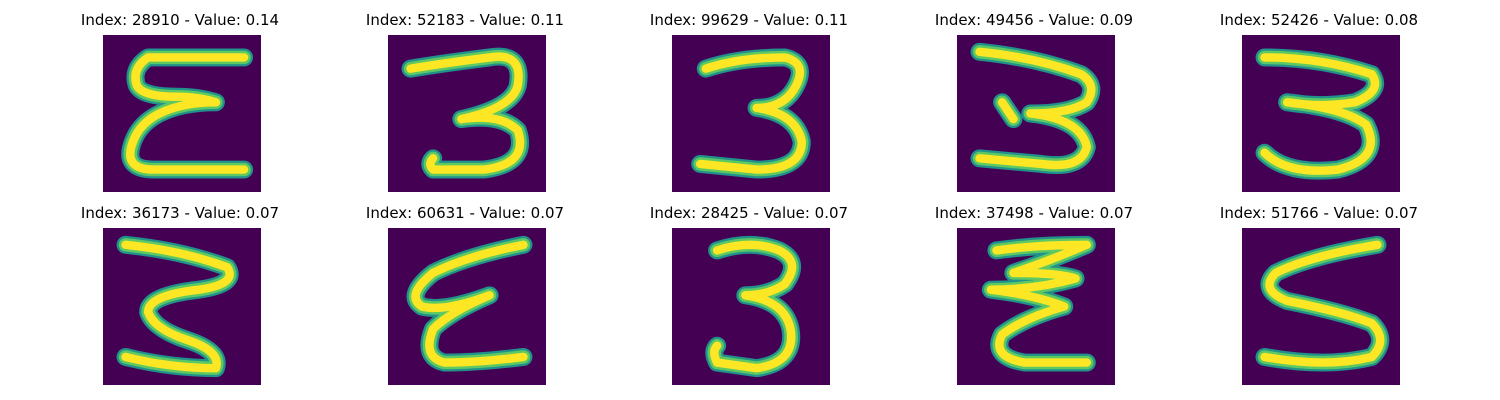 This screenshot has width=1500, height=400. I want to click on digit-panel-9: Index: 37498 - Value: 0.07, so click(1034, 289).